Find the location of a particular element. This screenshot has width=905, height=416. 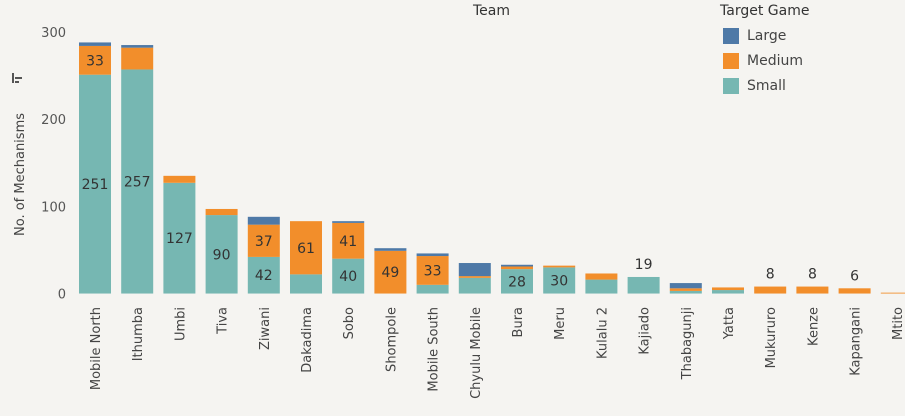

bar-medium-mobile-north is located at coordinates (95, 60).